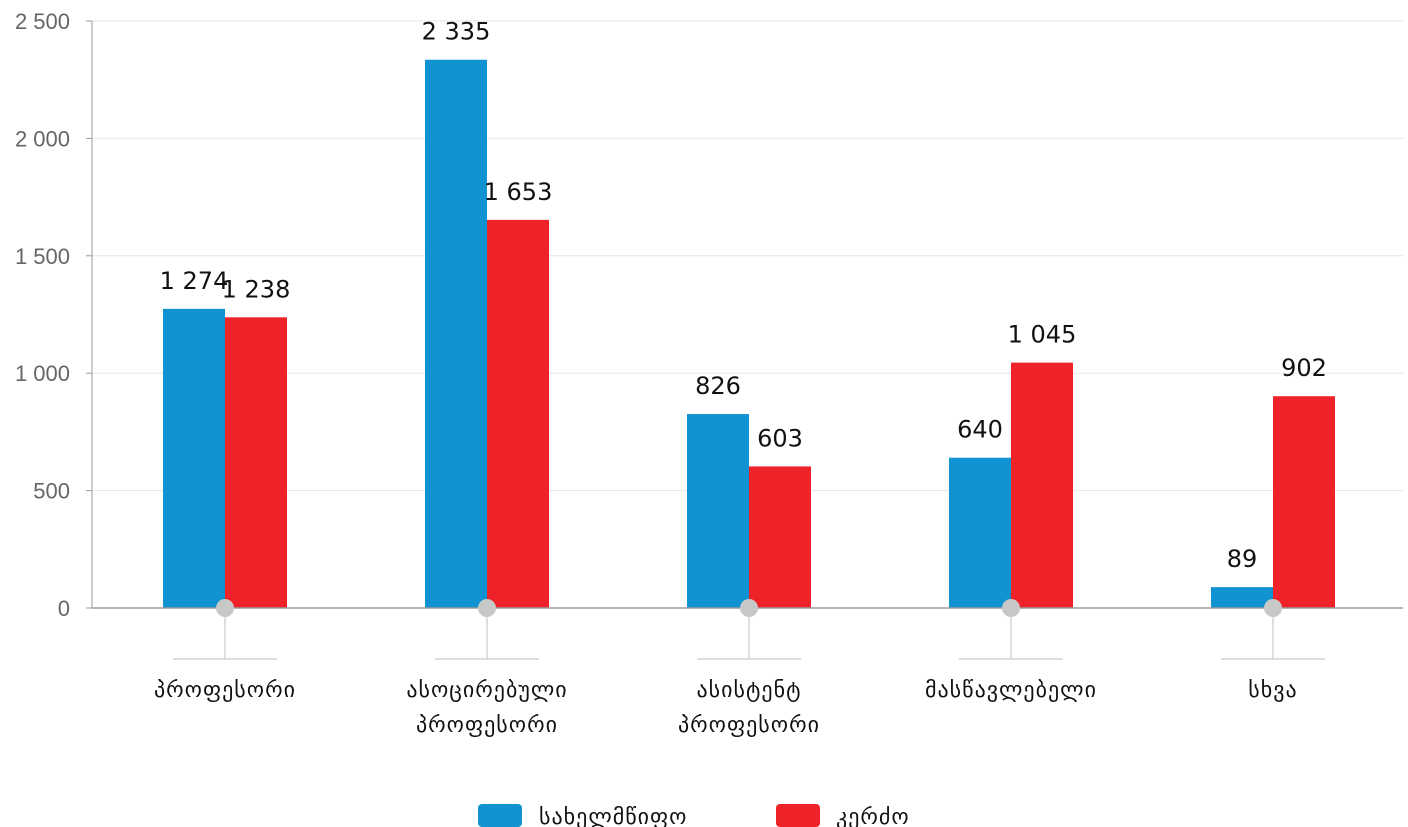 The image size is (1408, 827). Describe the element at coordinates (194, 281) in the screenshot. I see `data-label: 1 274` at that location.